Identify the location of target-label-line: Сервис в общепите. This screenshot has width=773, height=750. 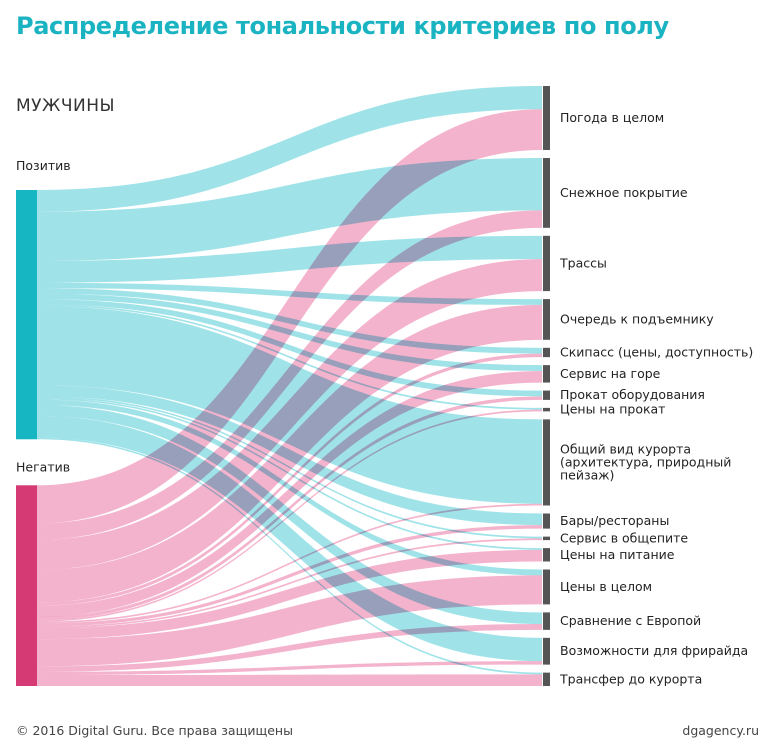
(624, 537).